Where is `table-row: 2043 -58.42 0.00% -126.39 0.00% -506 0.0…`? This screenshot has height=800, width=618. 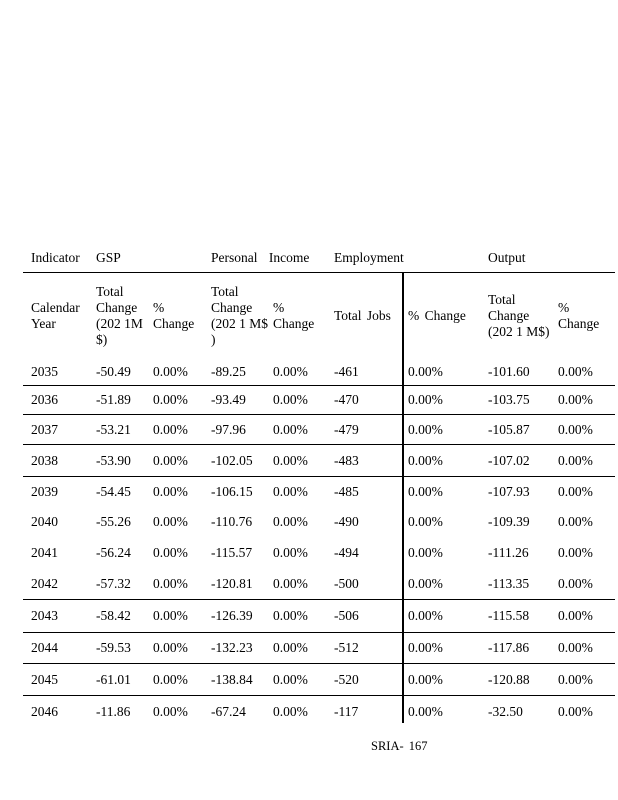
table-row: 2043 -58.42 0.00% -126.39 0.00% -506 0.0… is located at coordinates (319, 616).